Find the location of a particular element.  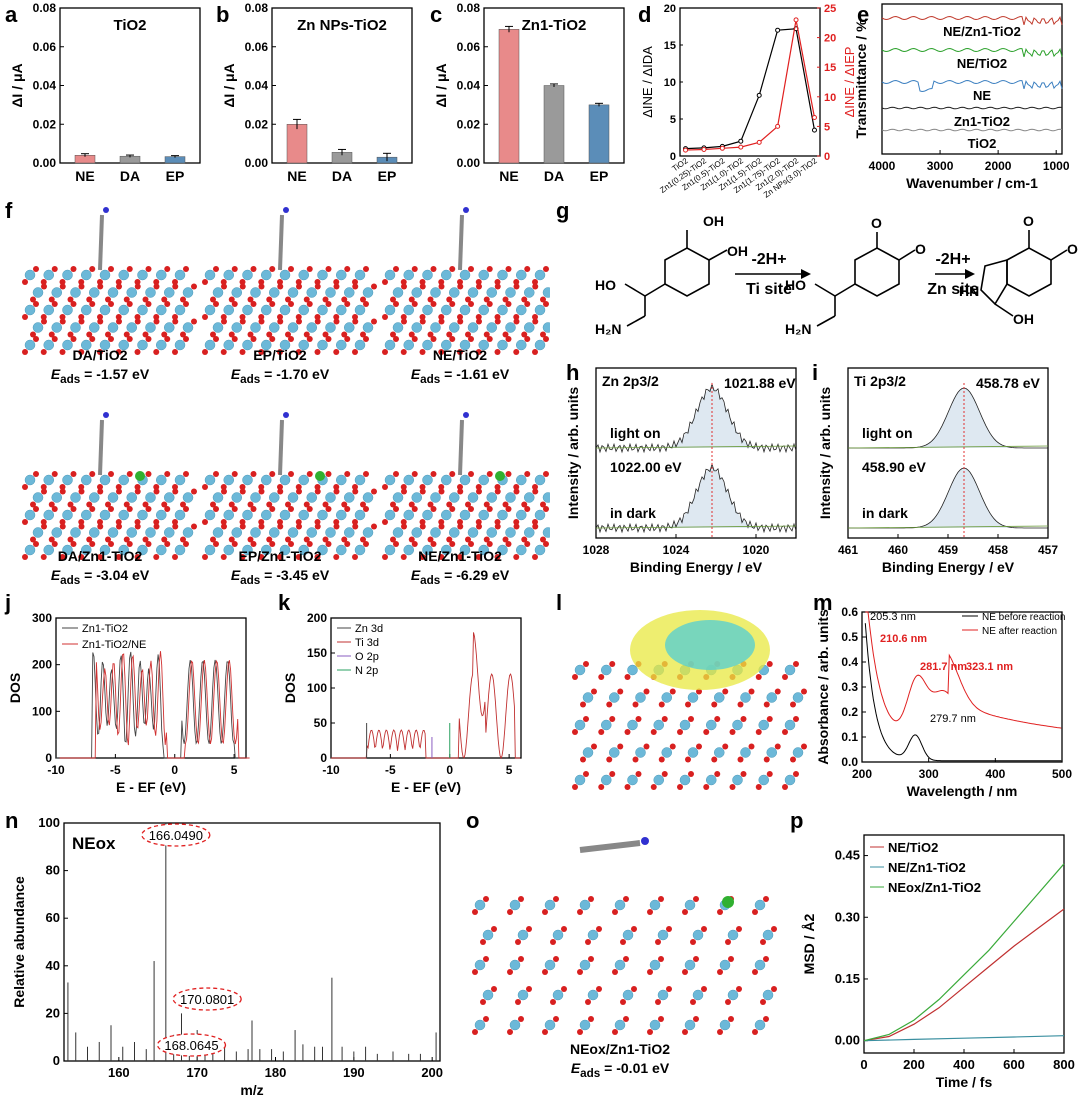

x-tick-label: 460 is located at coordinates (898, 550).